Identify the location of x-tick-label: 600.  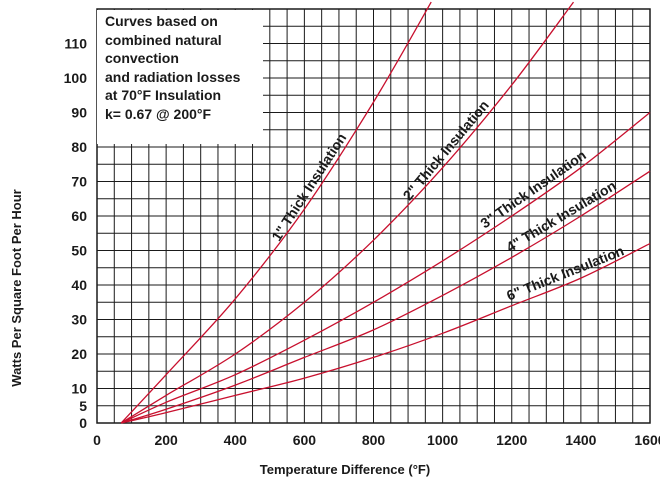
(305, 440).